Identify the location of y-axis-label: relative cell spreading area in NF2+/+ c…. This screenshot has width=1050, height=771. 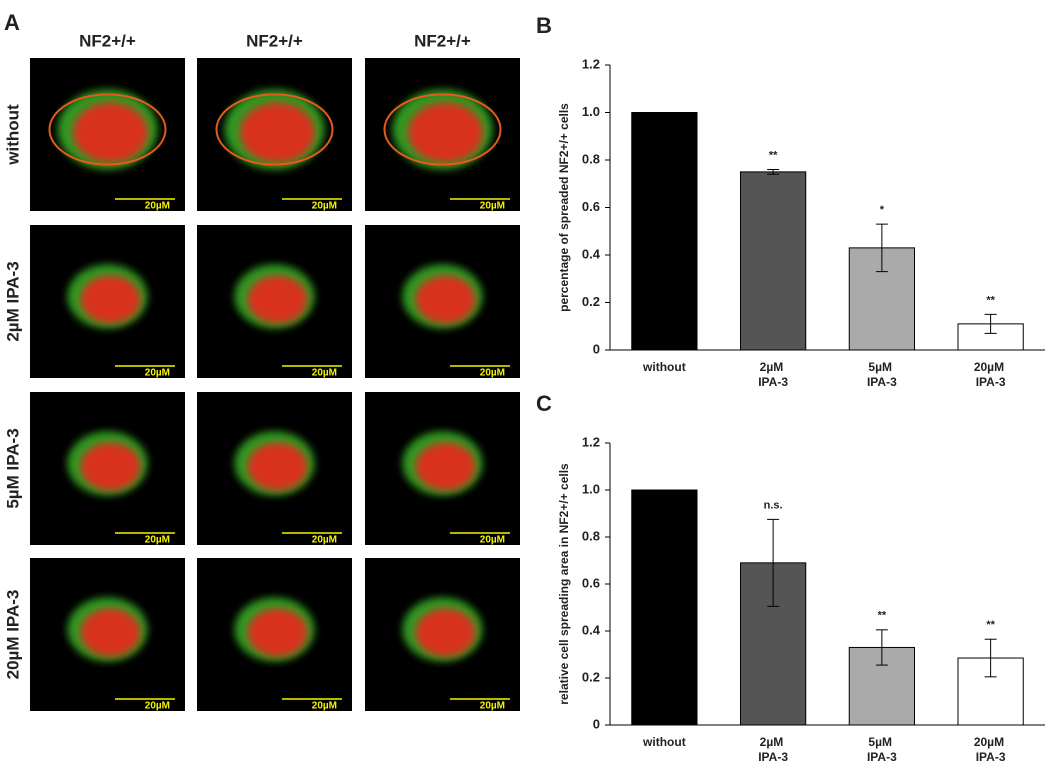
(564, 584).